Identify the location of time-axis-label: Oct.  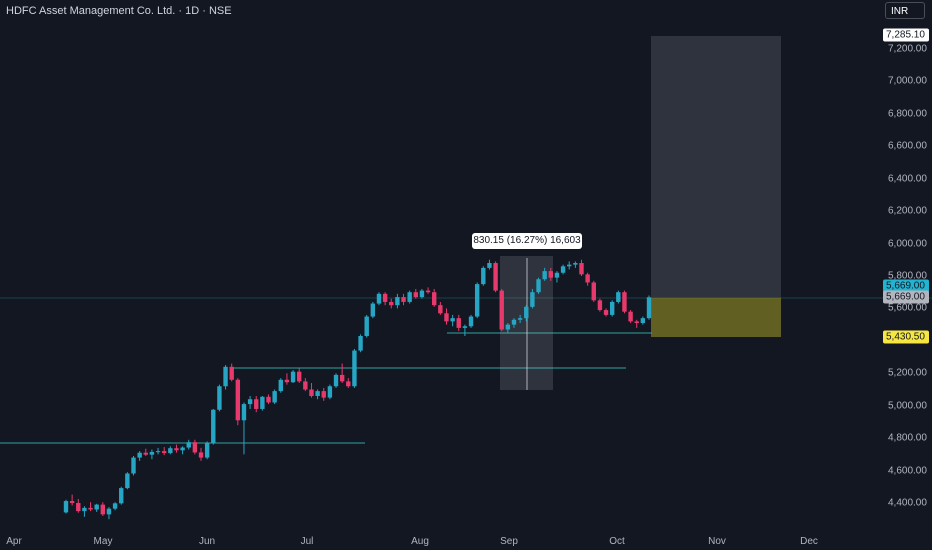
(617, 541).